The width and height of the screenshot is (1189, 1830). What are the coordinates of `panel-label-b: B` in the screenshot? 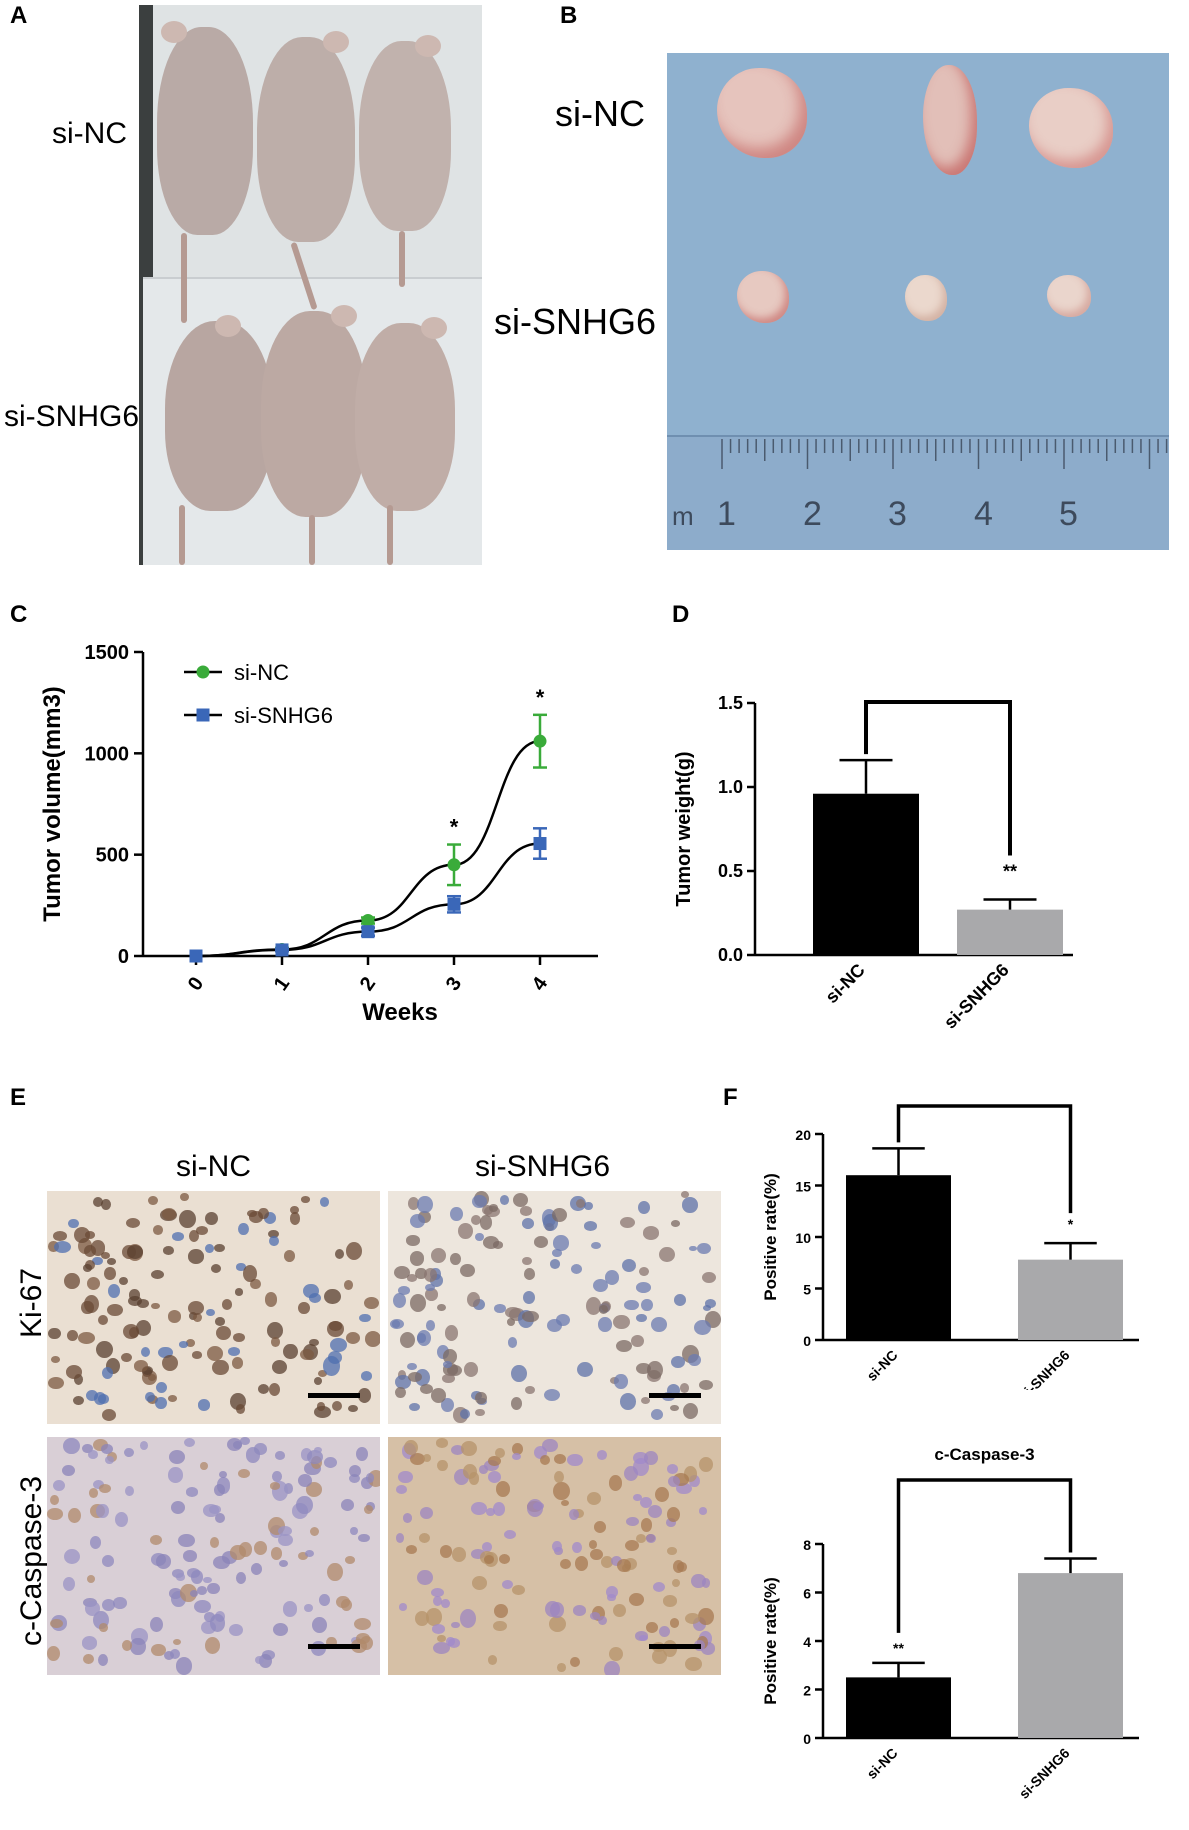 It's located at (569, 15).